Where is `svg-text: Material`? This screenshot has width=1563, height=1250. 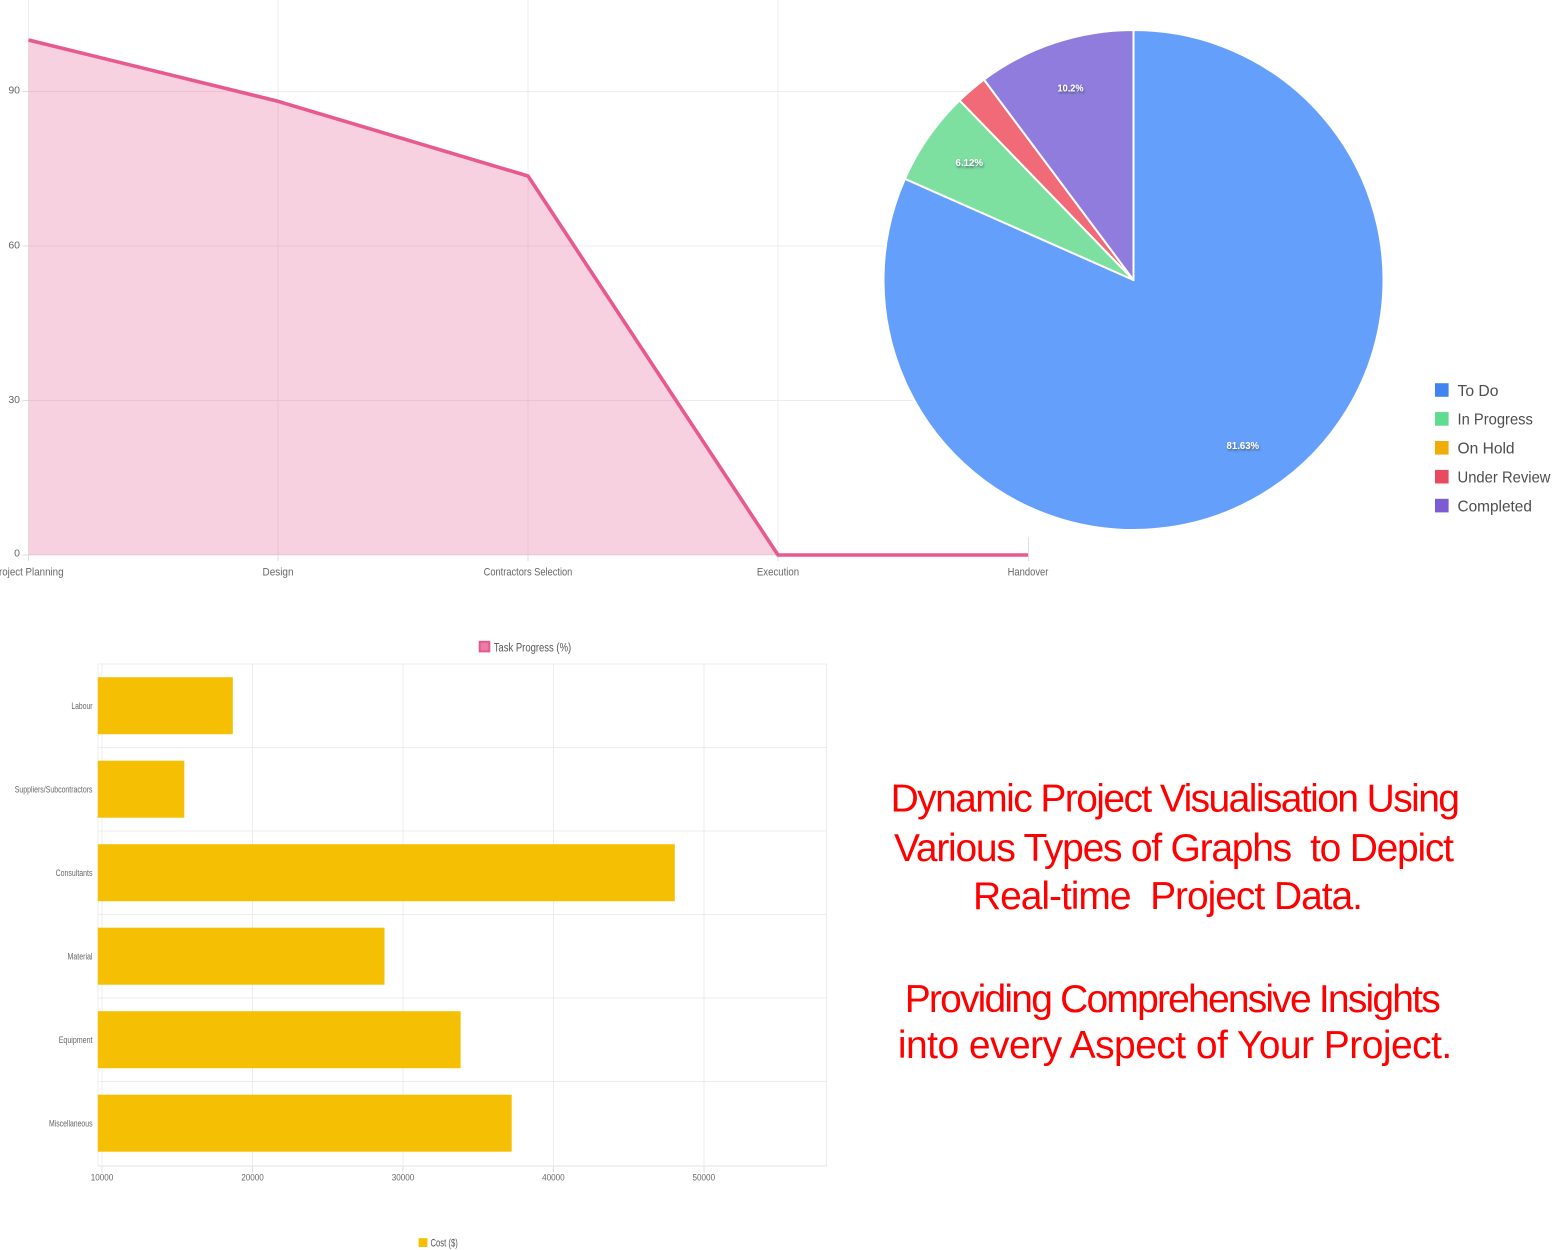
svg-text: Material is located at coordinates (80, 956).